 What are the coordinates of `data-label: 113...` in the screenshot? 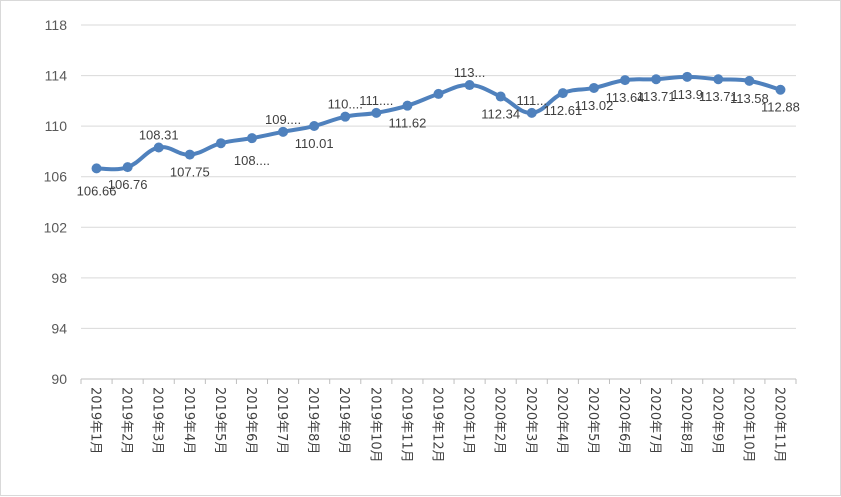 It's located at (470, 72).